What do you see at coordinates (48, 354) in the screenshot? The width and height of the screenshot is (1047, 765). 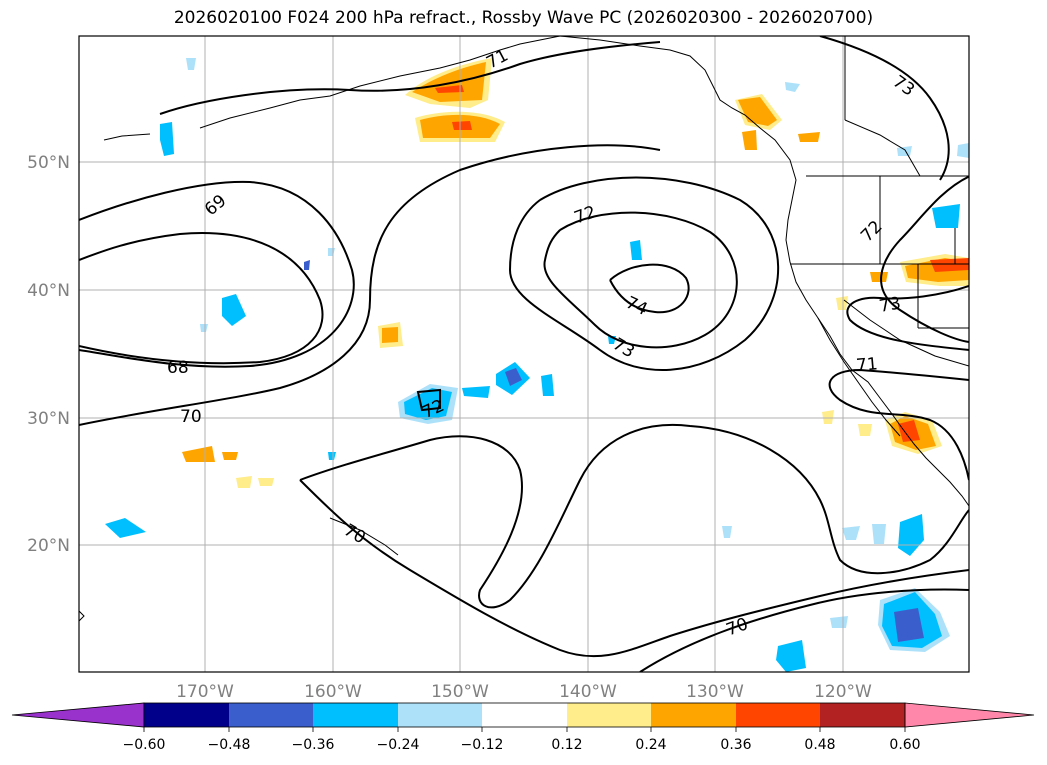 I see `latitude-axis: 50°N 40°N 30°N 20°N` at bounding box center [48, 354].